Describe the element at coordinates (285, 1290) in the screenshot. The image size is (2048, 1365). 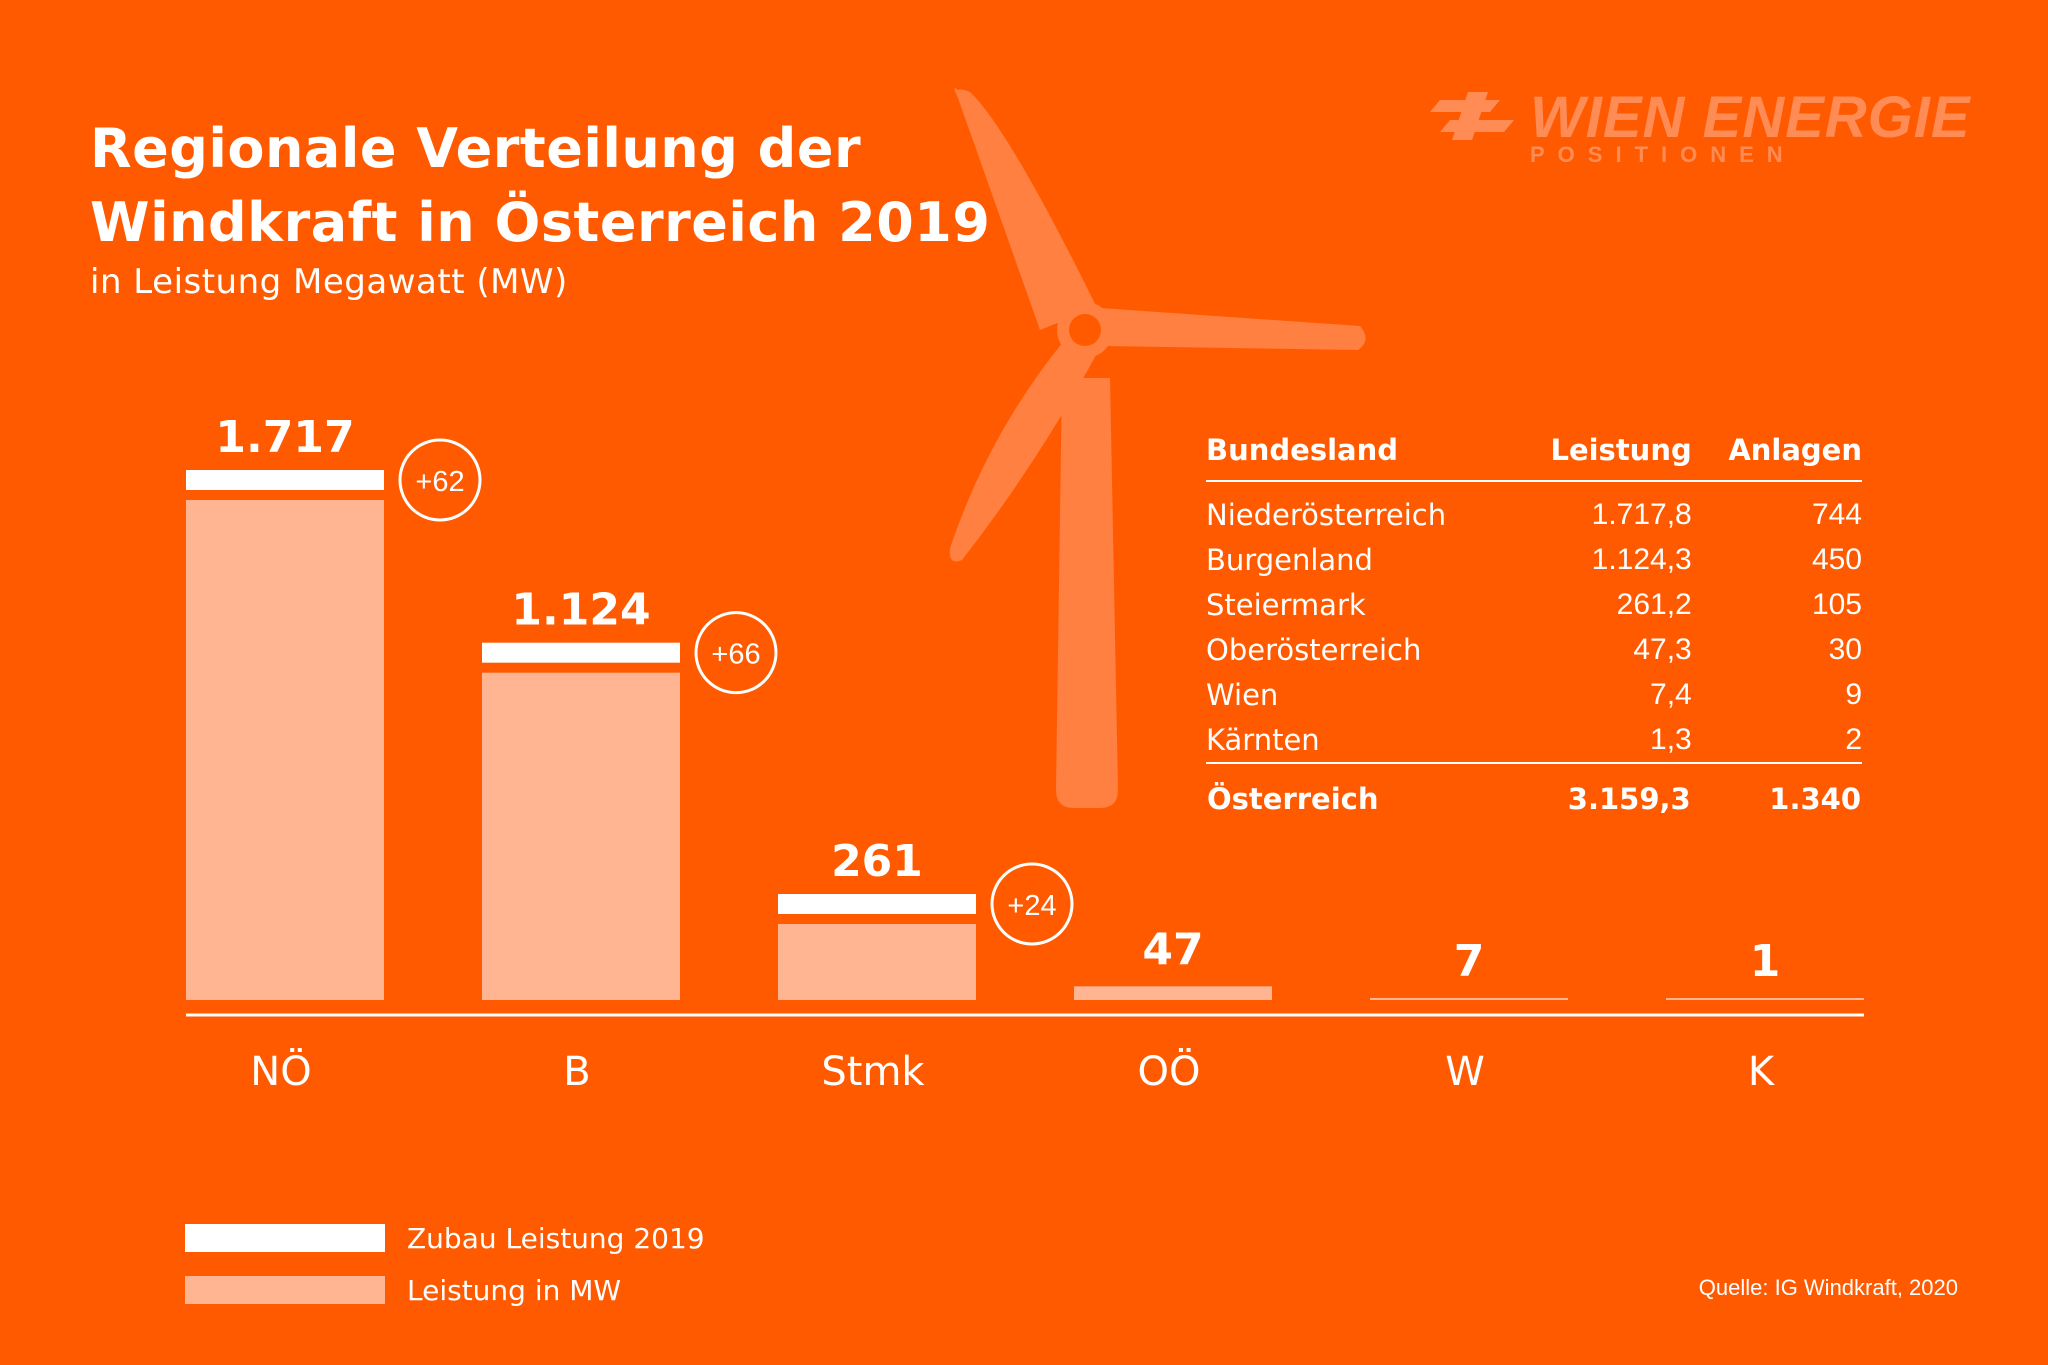
I see `legend-swatch-leistung` at that location.